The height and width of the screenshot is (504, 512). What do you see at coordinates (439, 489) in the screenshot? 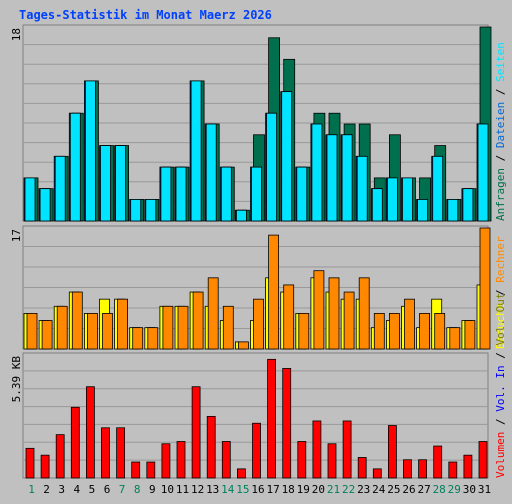
I see `day-label-28: 28` at bounding box center [439, 489].